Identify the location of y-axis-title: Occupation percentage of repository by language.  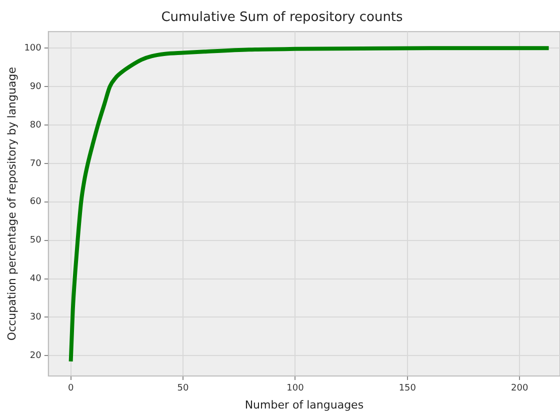
(11, 203).